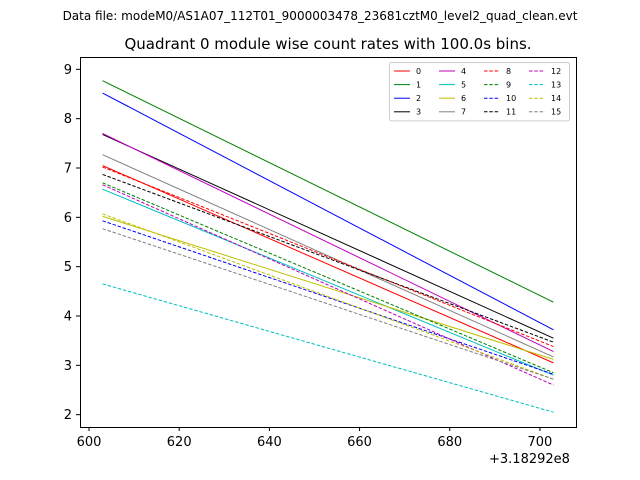 The width and height of the screenshot is (640, 480). What do you see at coordinates (463, 84) in the screenshot?
I see `legend-label-5: 5` at bounding box center [463, 84].